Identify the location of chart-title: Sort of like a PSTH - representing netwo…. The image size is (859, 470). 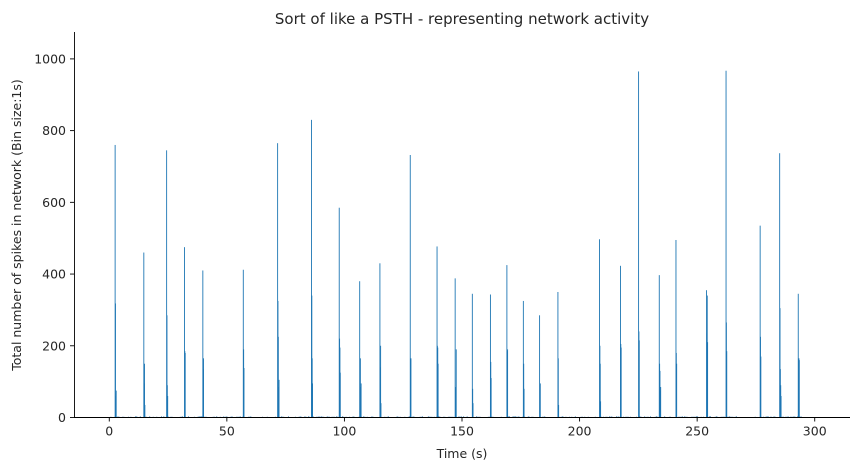
(462, 19).